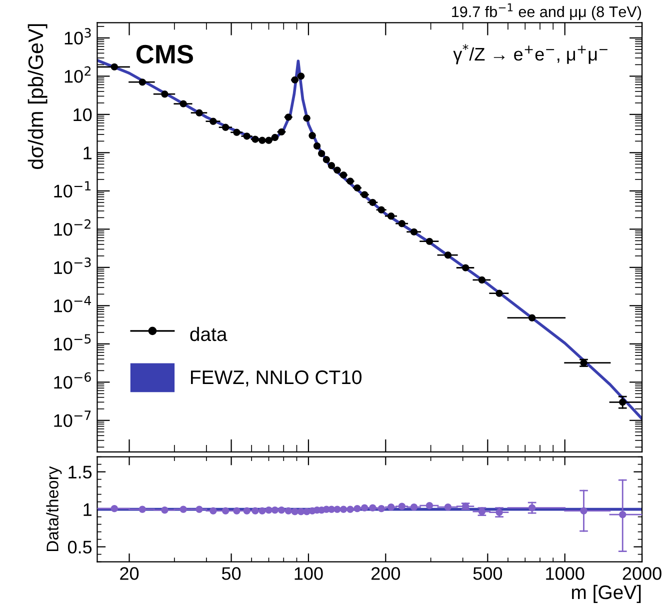 This screenshot has height=614, width=666. What do you see at coordinates (80, 472) in the screenshot?
I see `y-tick-label: 1.5` at bounding box center [80, 472].